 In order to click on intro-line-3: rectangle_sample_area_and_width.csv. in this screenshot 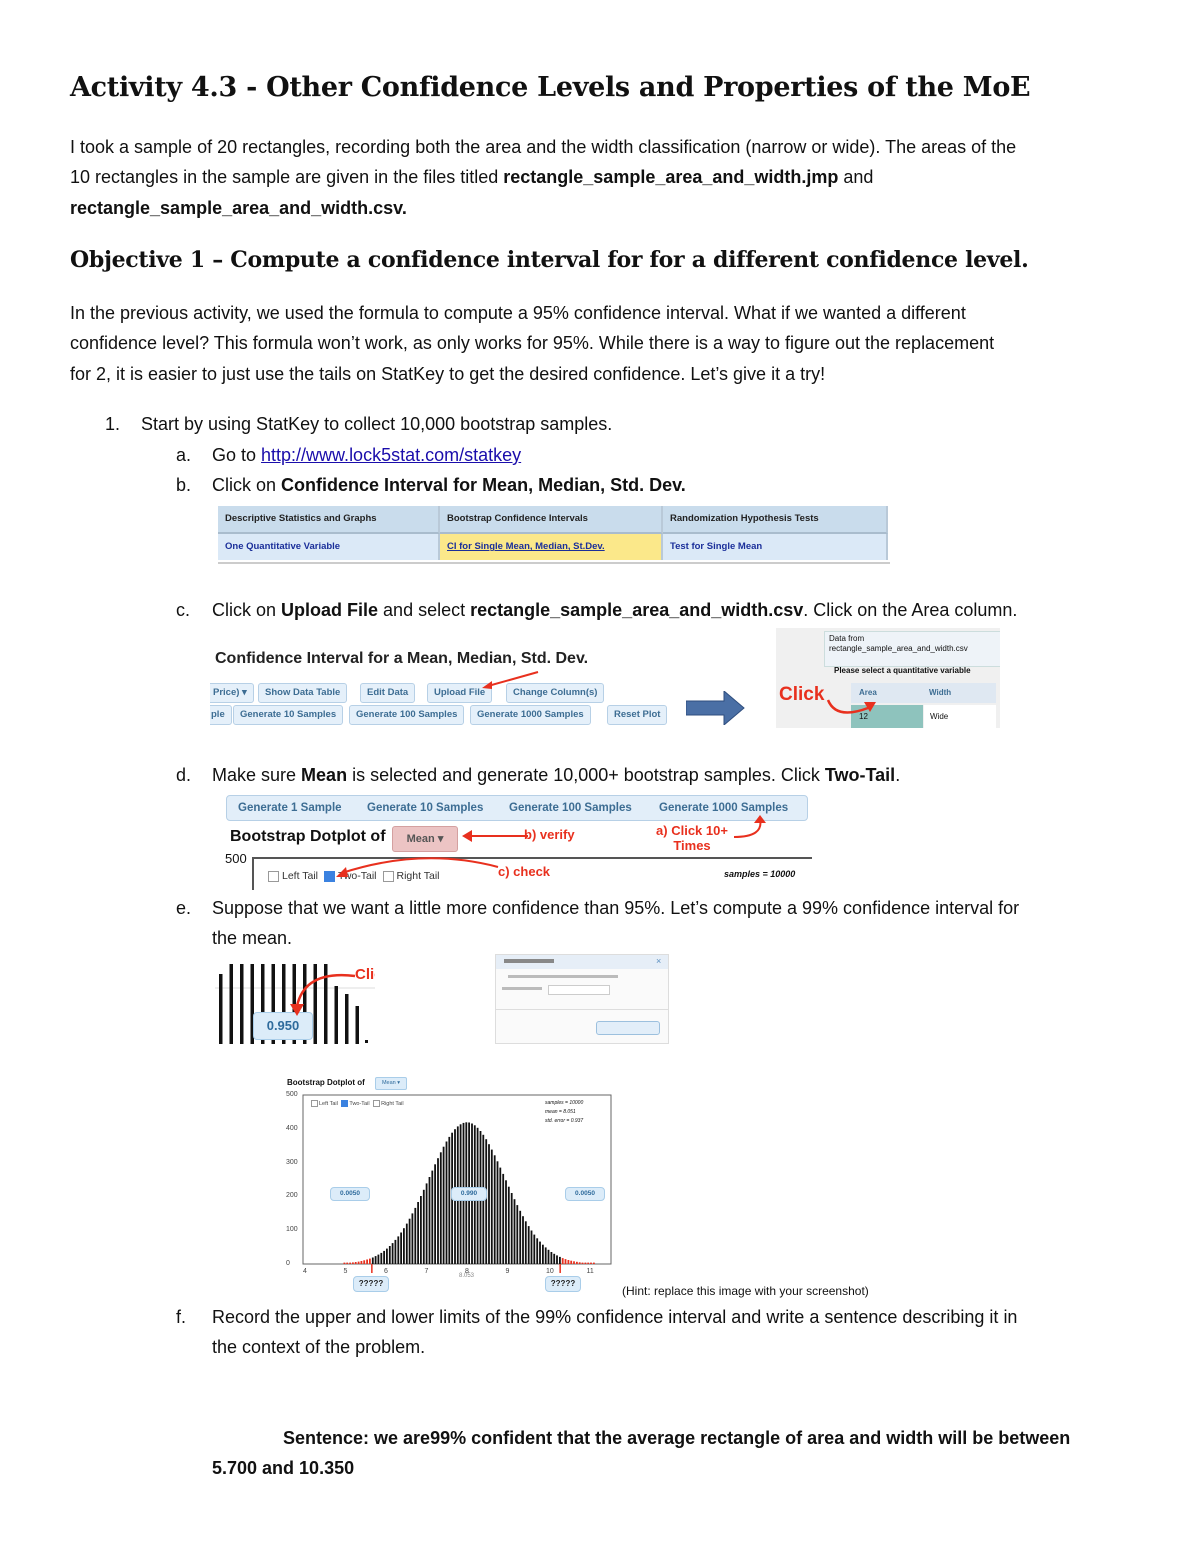, I will do `click(238, 208)`.